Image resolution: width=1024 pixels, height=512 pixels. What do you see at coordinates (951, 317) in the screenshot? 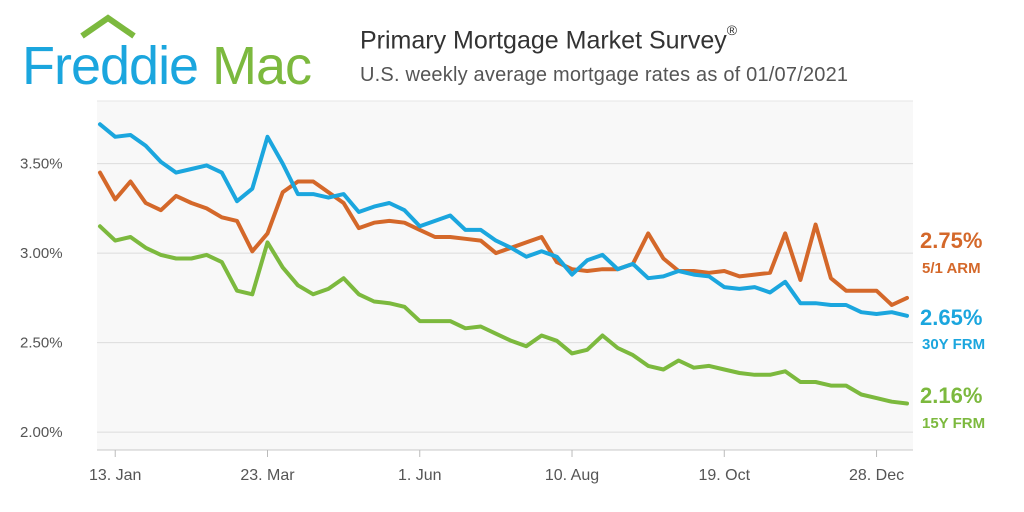
I see `end-value-frm30: 2.65%` at bounding box center [951, 317].